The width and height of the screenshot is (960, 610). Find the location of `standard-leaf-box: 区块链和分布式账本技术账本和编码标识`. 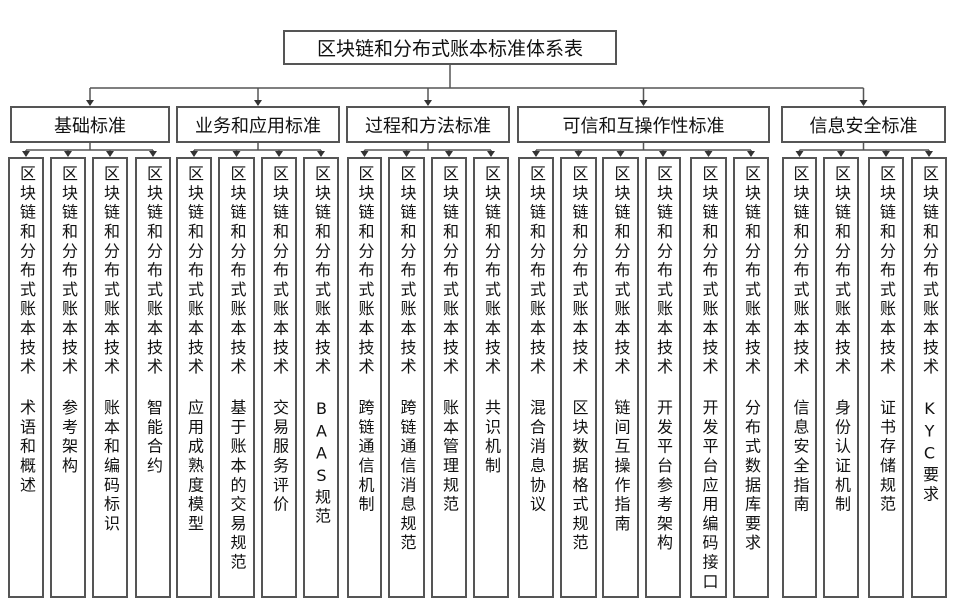

standard-leaf-box: 区块链和分布式账本技术账本和编码标识 is located at coordinates (110, 377).